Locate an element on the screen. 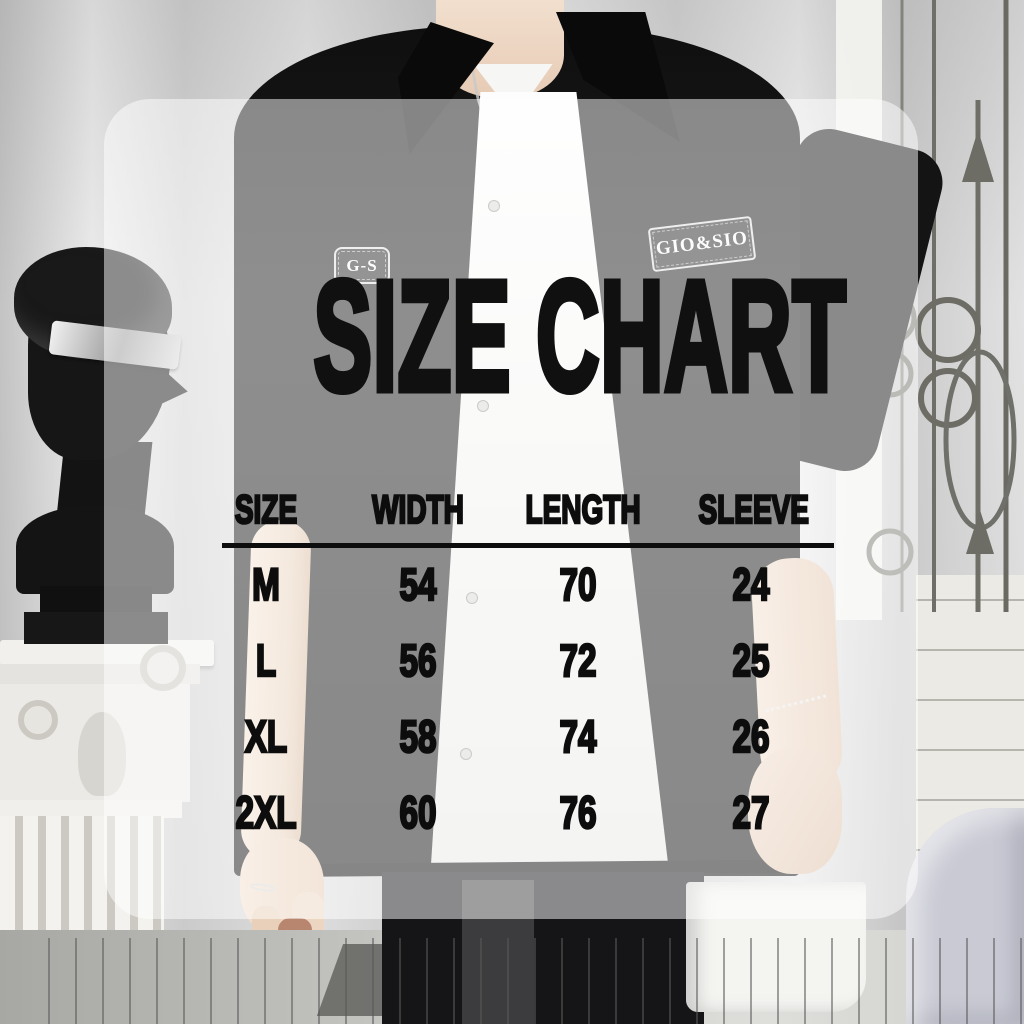 The width and height of the screenshot is (1024, 1024). length-value-m: 70 is located at coordinates (578, 584).